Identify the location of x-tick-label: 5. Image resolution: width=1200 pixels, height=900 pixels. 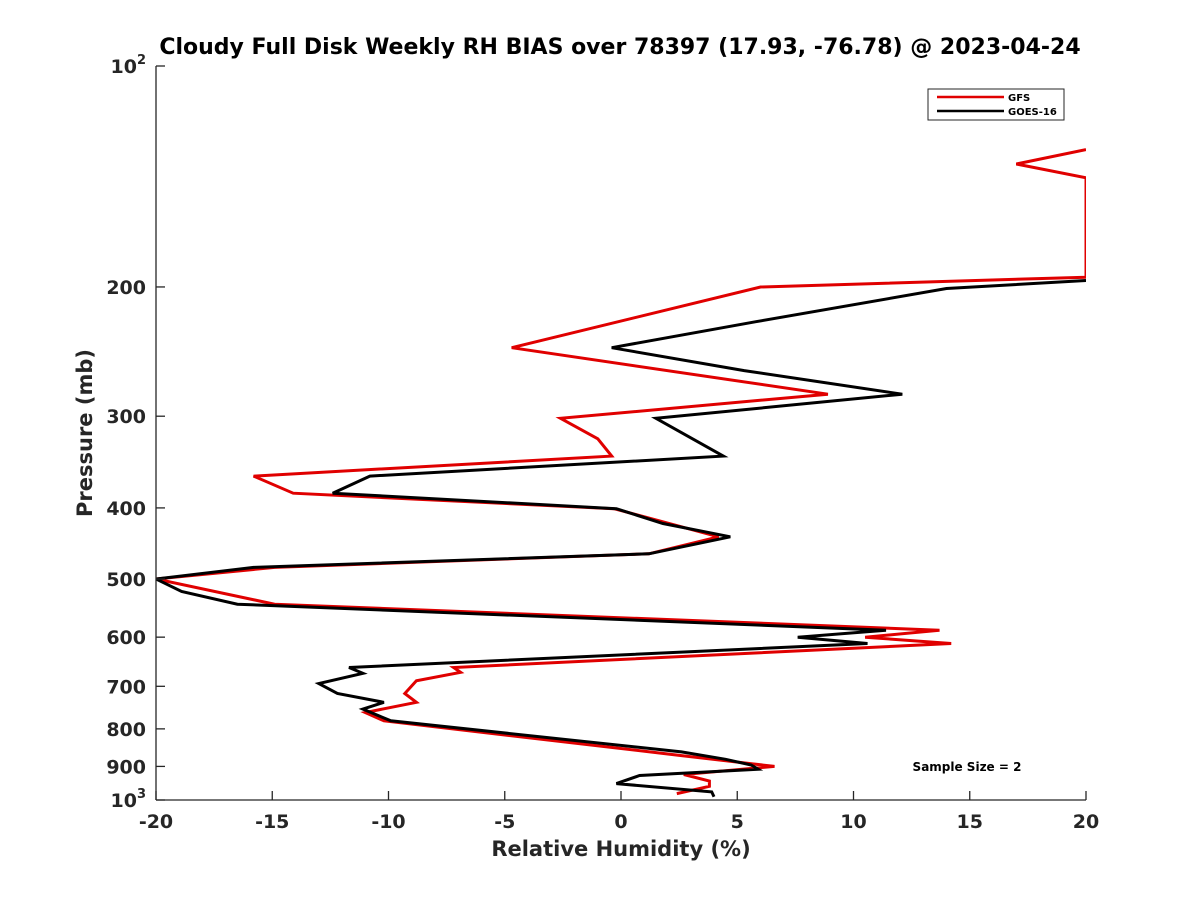
(737, 822).